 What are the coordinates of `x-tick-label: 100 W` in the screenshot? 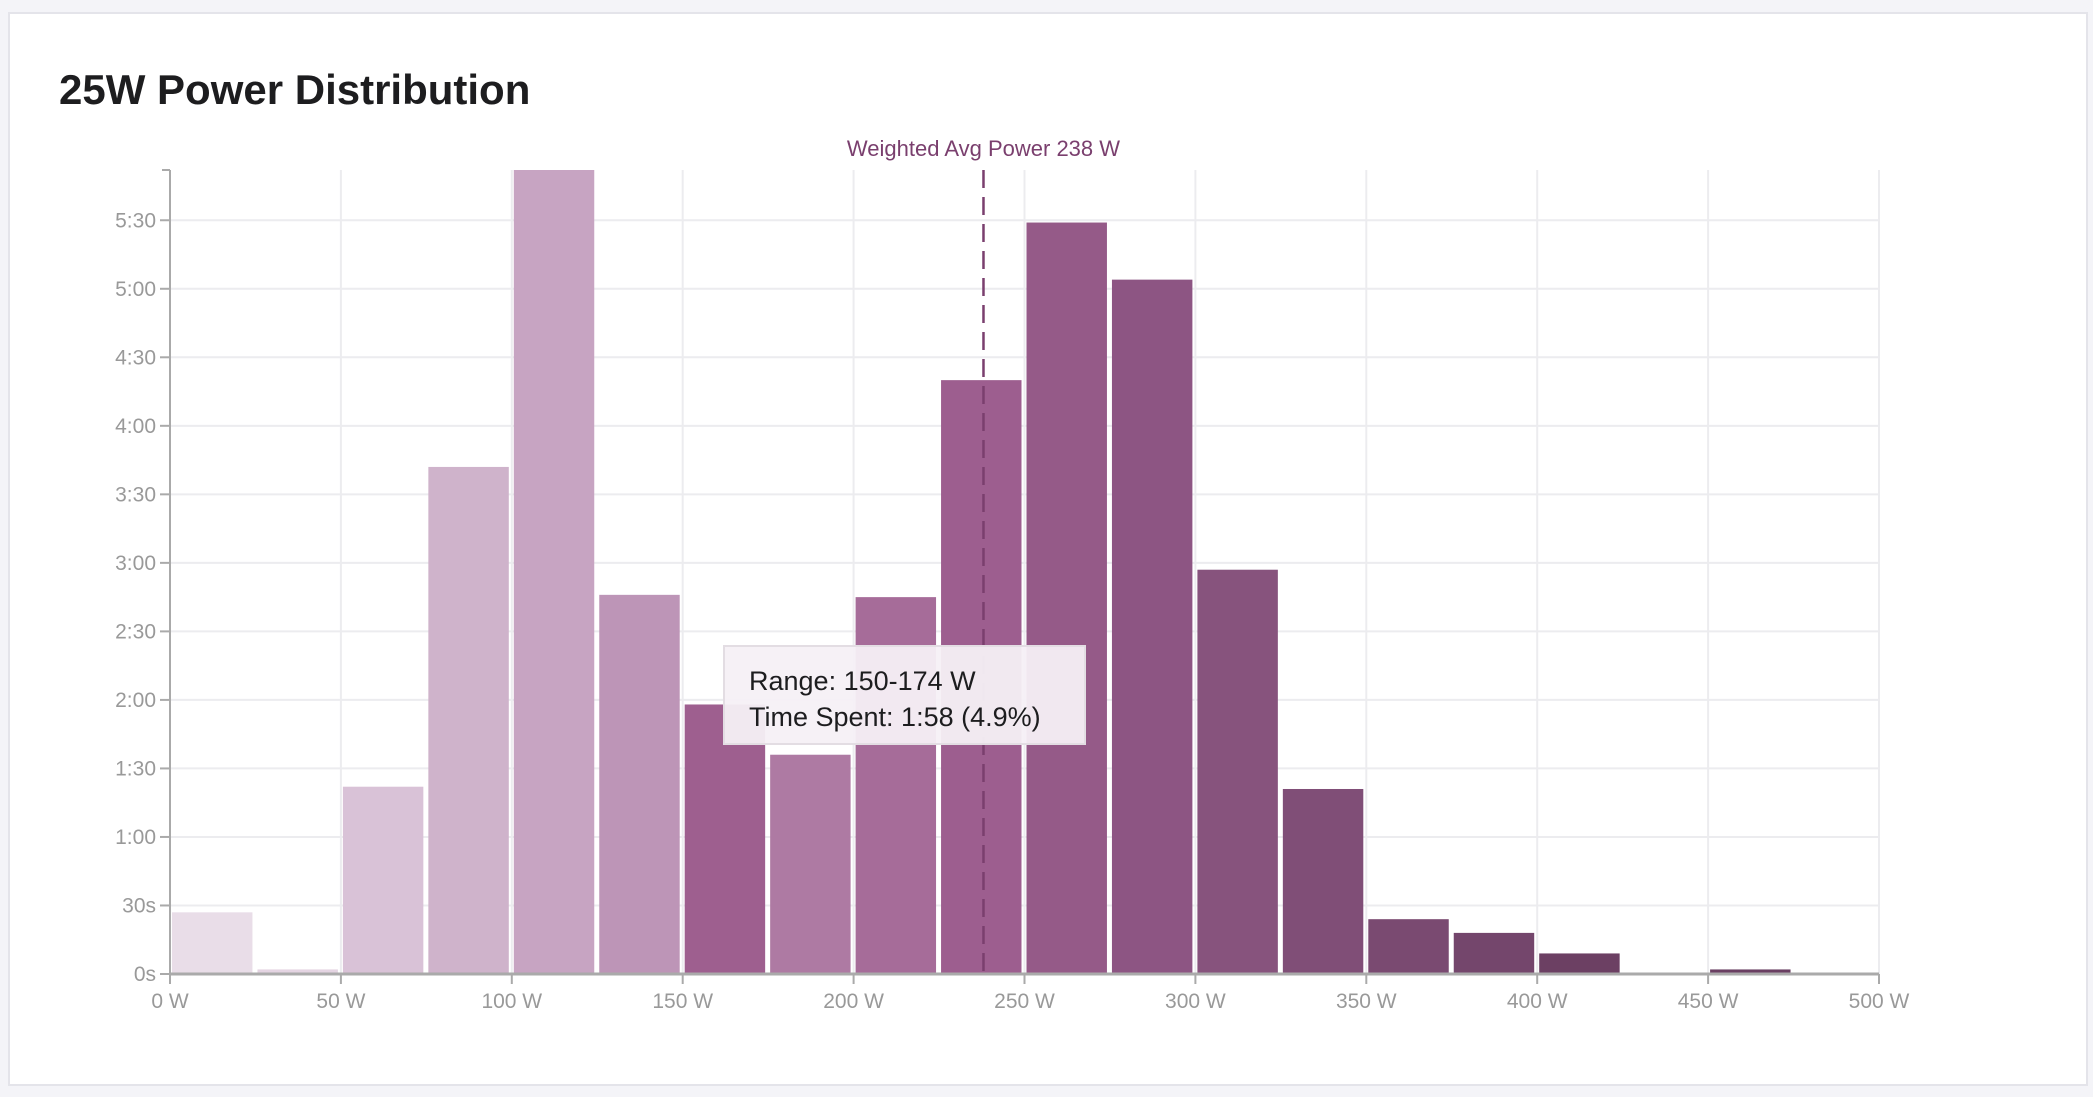 It's located at (511, 1001).